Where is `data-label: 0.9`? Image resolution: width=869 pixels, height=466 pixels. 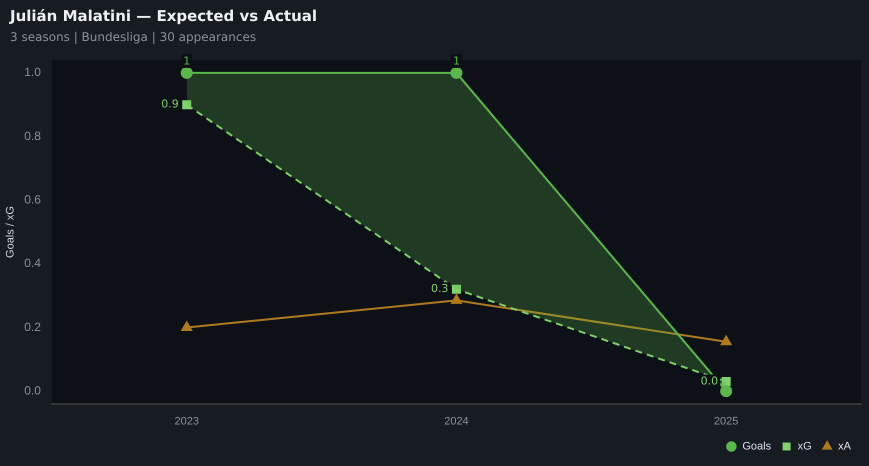
data-label: 0.9 is located at coordinates (170, 104).